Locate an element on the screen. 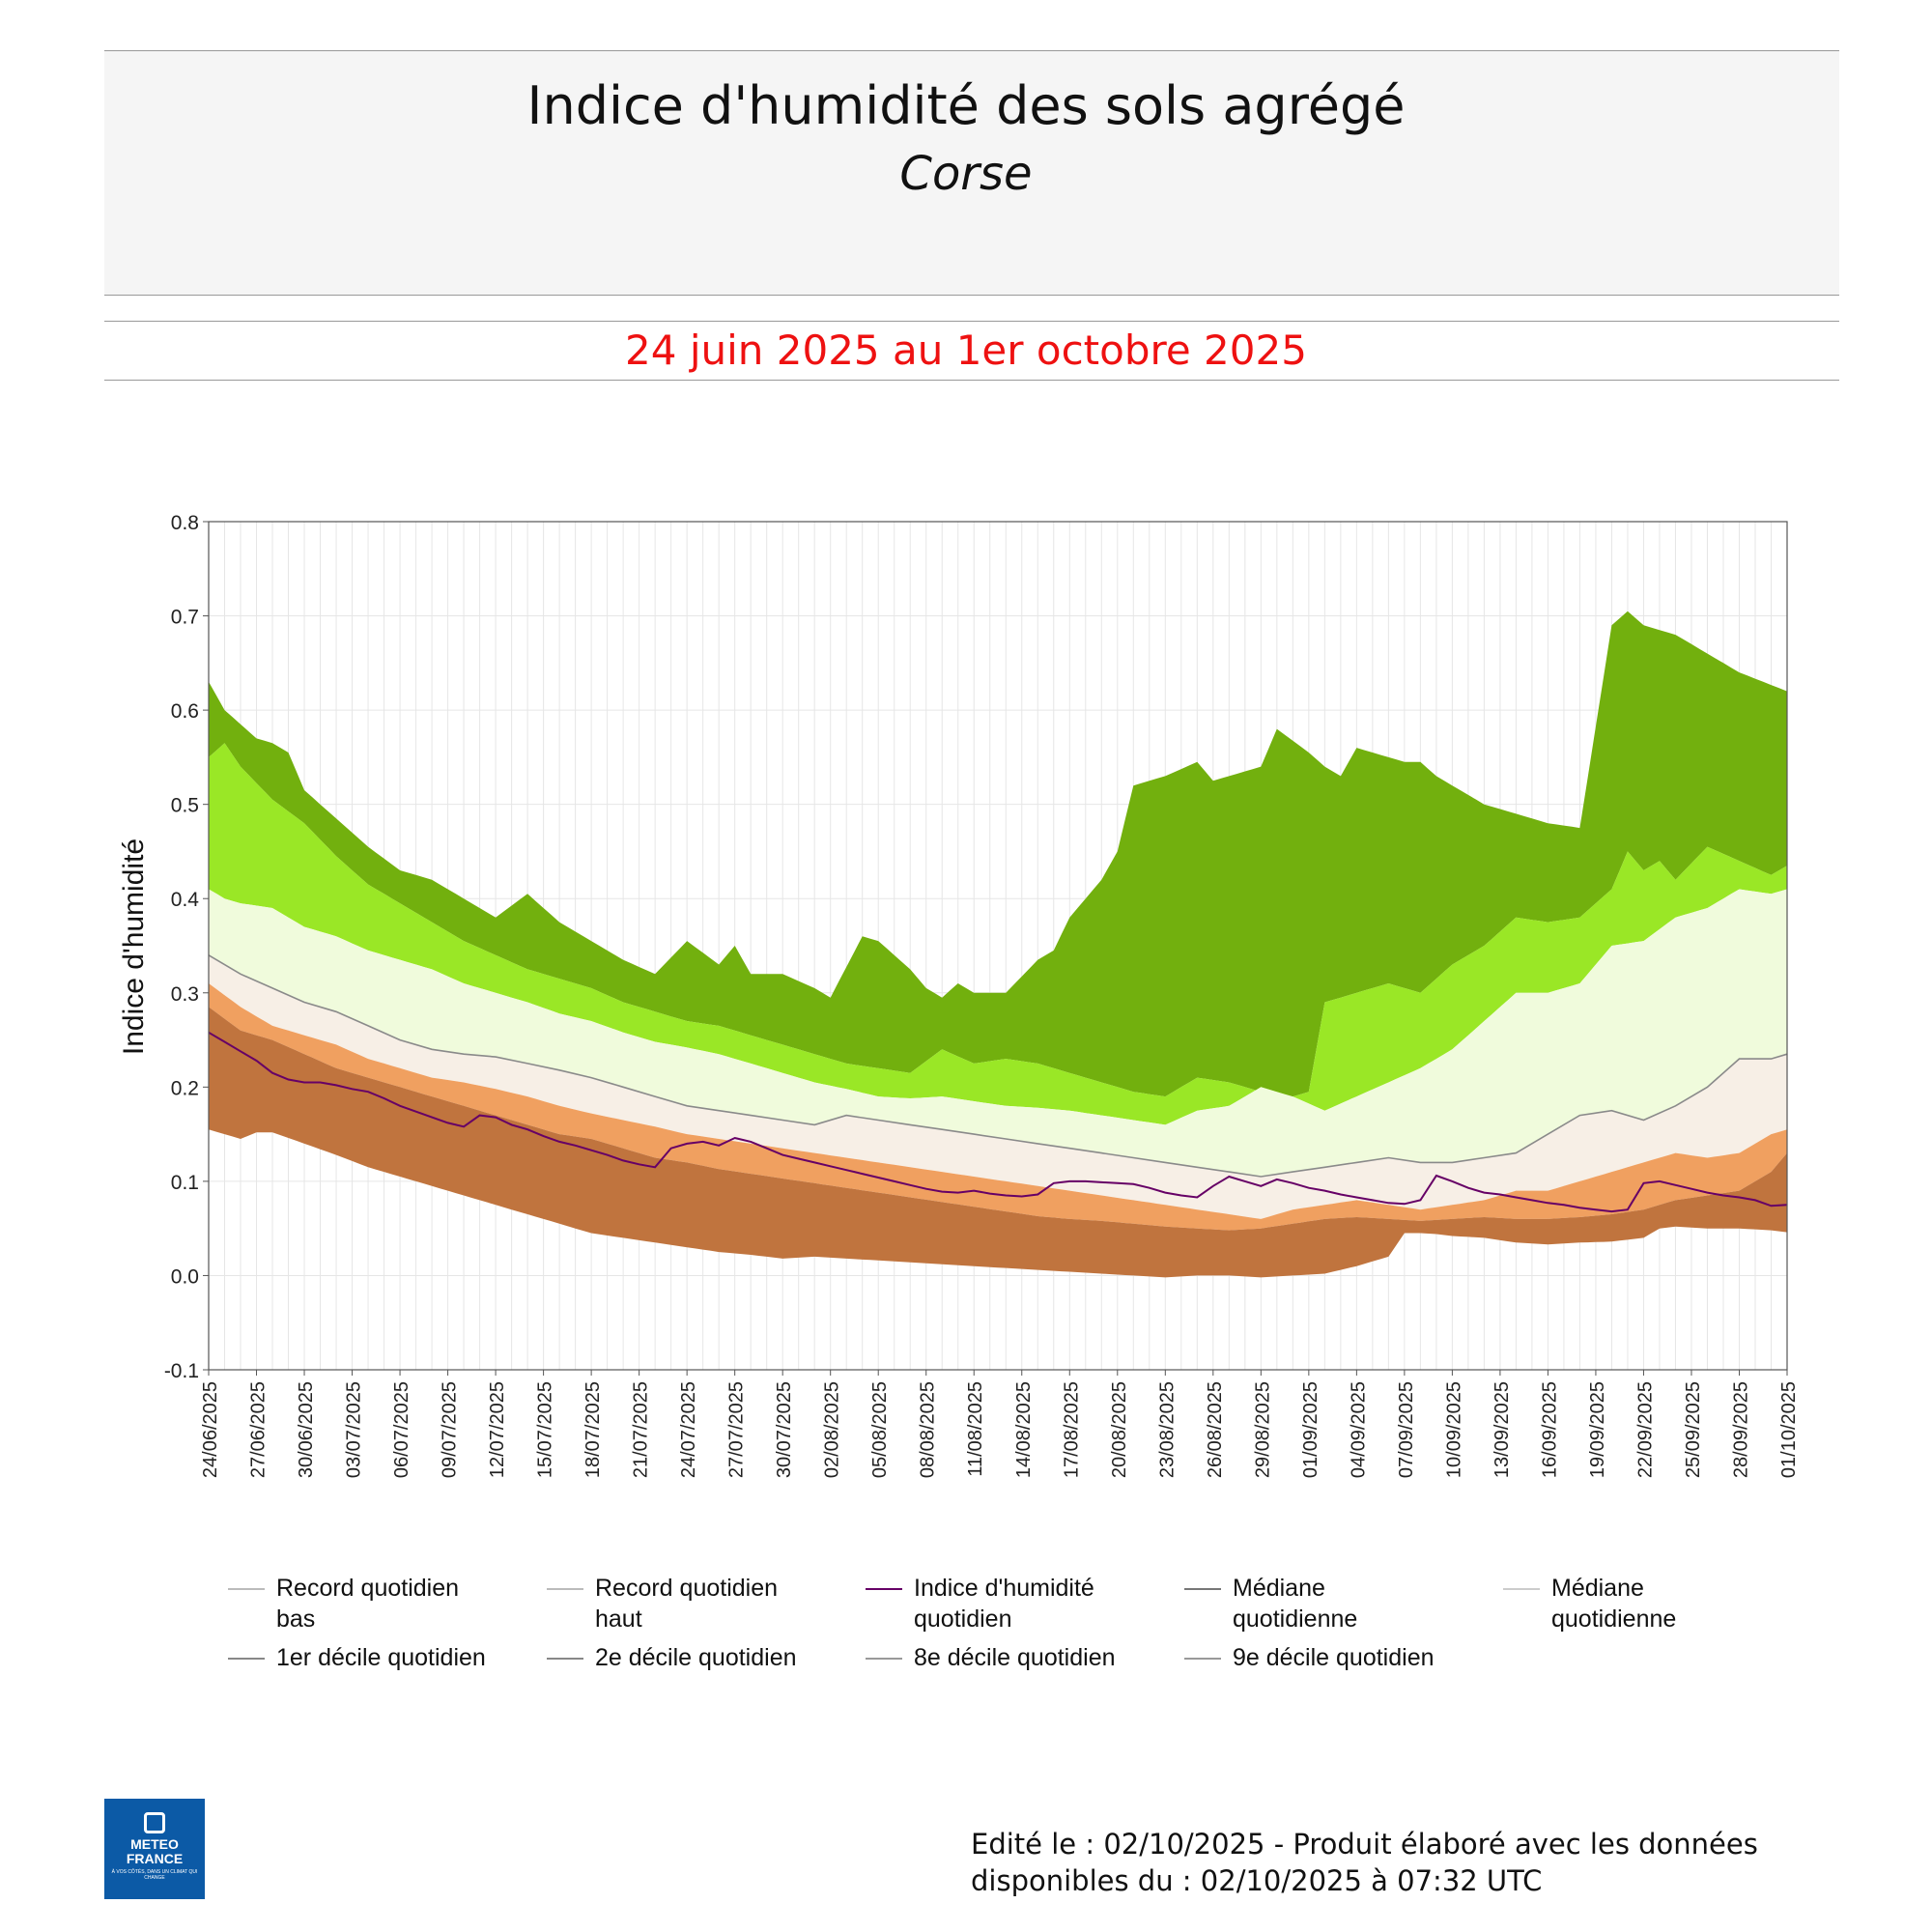 This screenshot has width=1932, height=1932. x-tick-label: 16/09/2025 is located at coordinates (1549, 1429).